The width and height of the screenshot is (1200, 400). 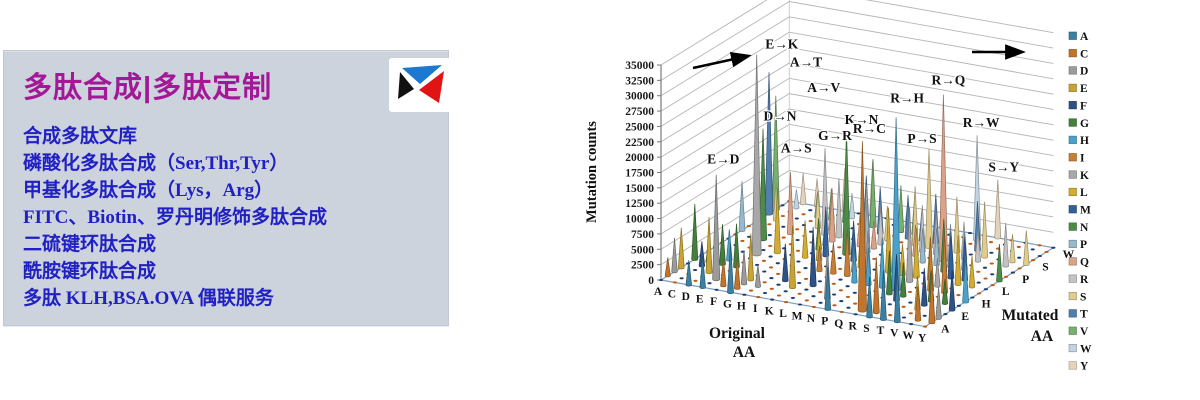 I want to click on x-axis-letter: R, so click(x=852, y=326).